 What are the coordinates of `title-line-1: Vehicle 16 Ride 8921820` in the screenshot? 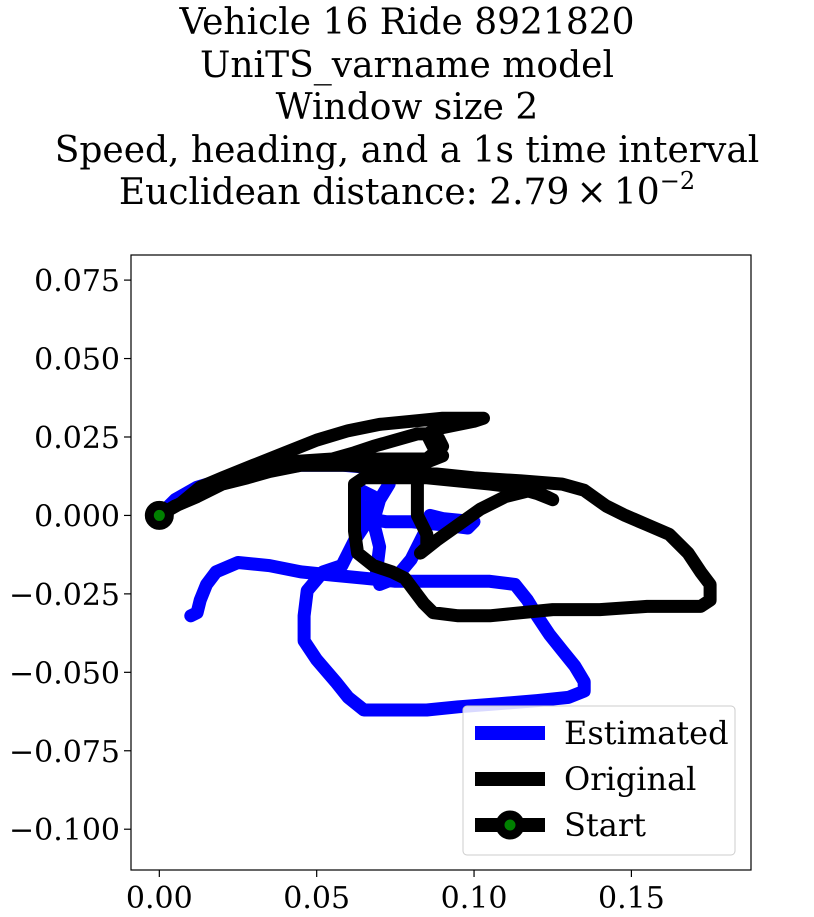 It's located at (407, 22).